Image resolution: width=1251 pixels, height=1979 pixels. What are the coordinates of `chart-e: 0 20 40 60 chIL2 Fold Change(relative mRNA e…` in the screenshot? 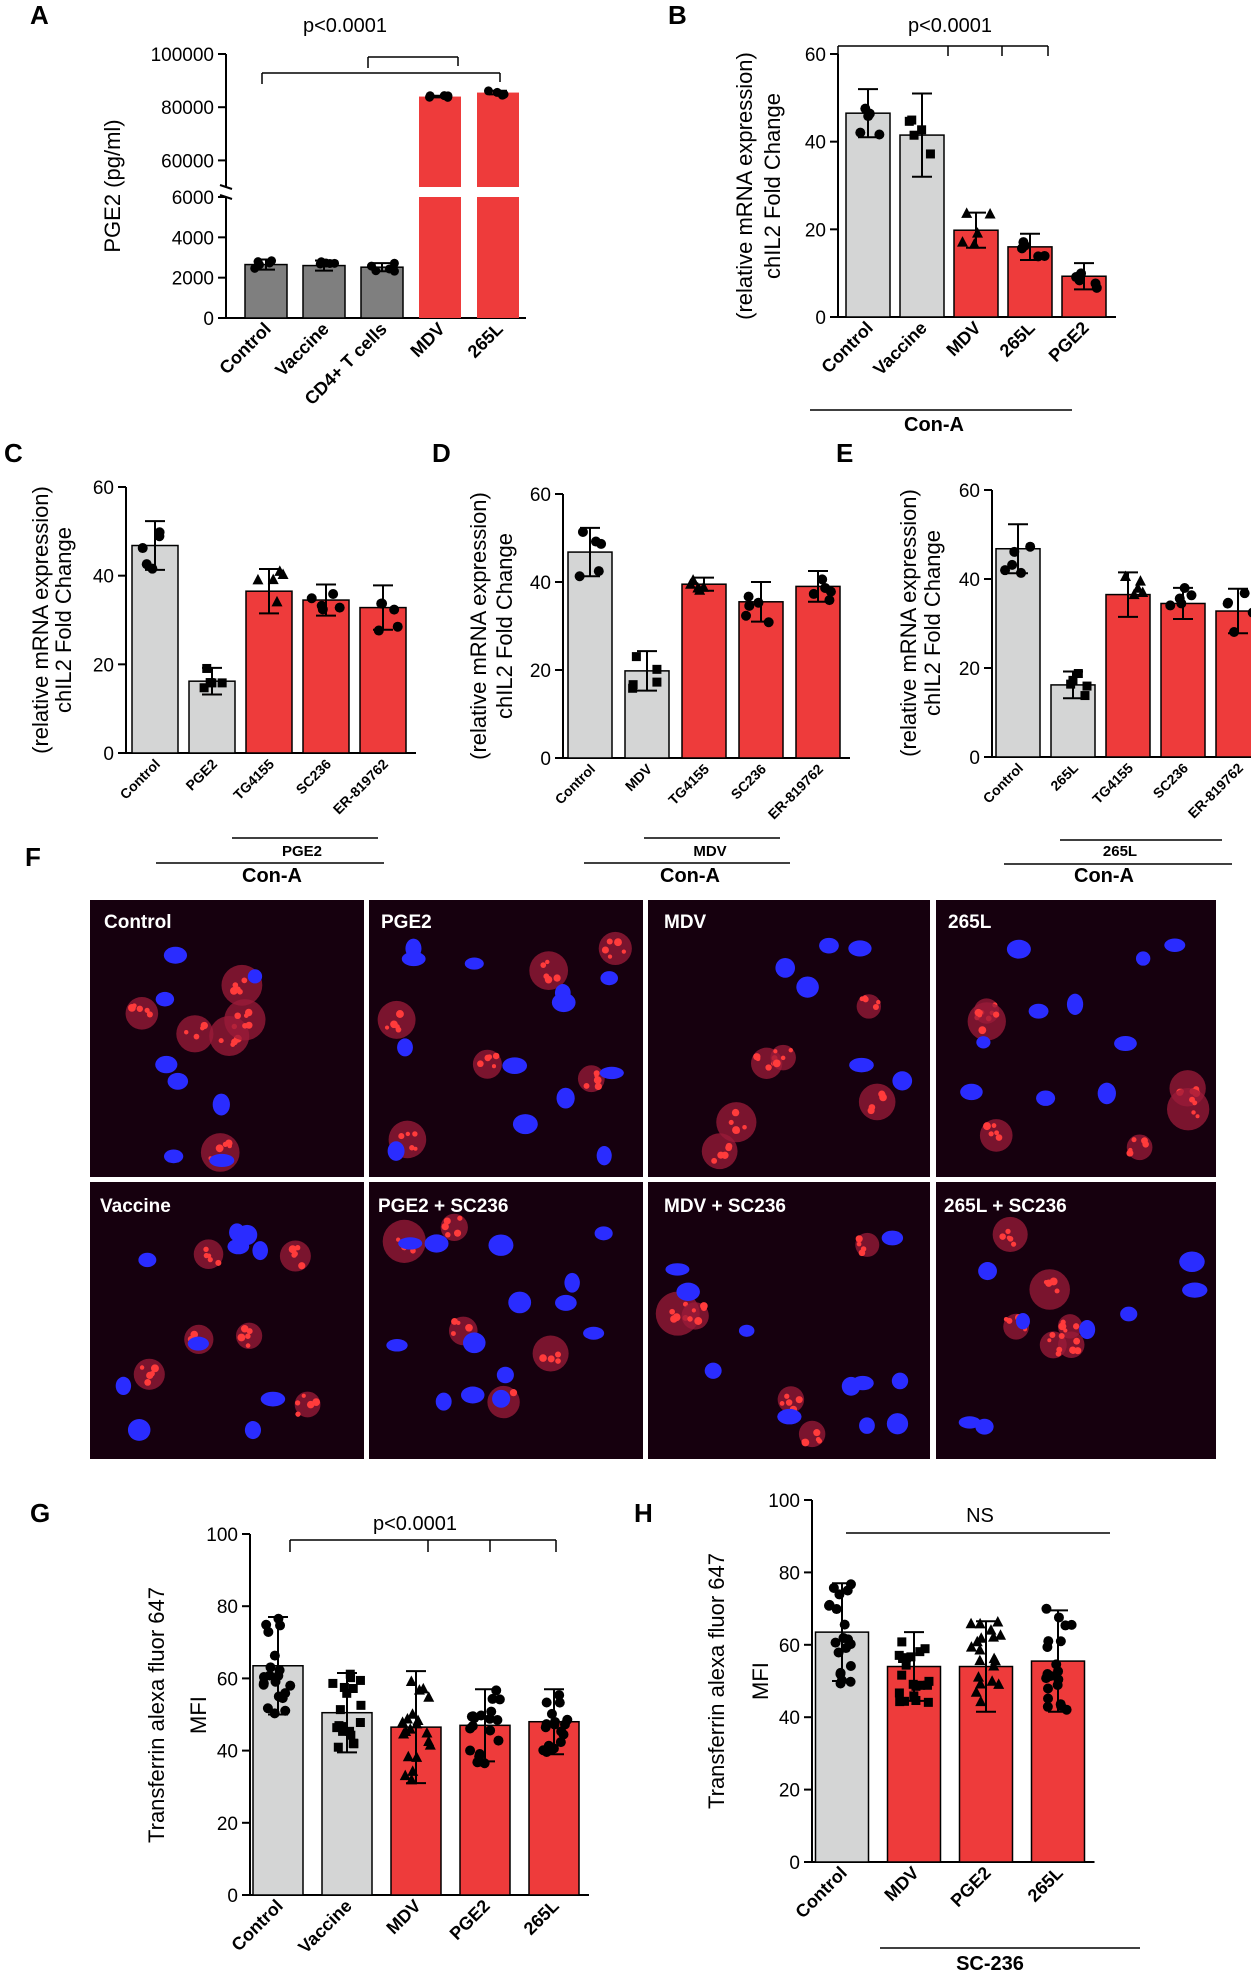 It's located at (1073, 651).